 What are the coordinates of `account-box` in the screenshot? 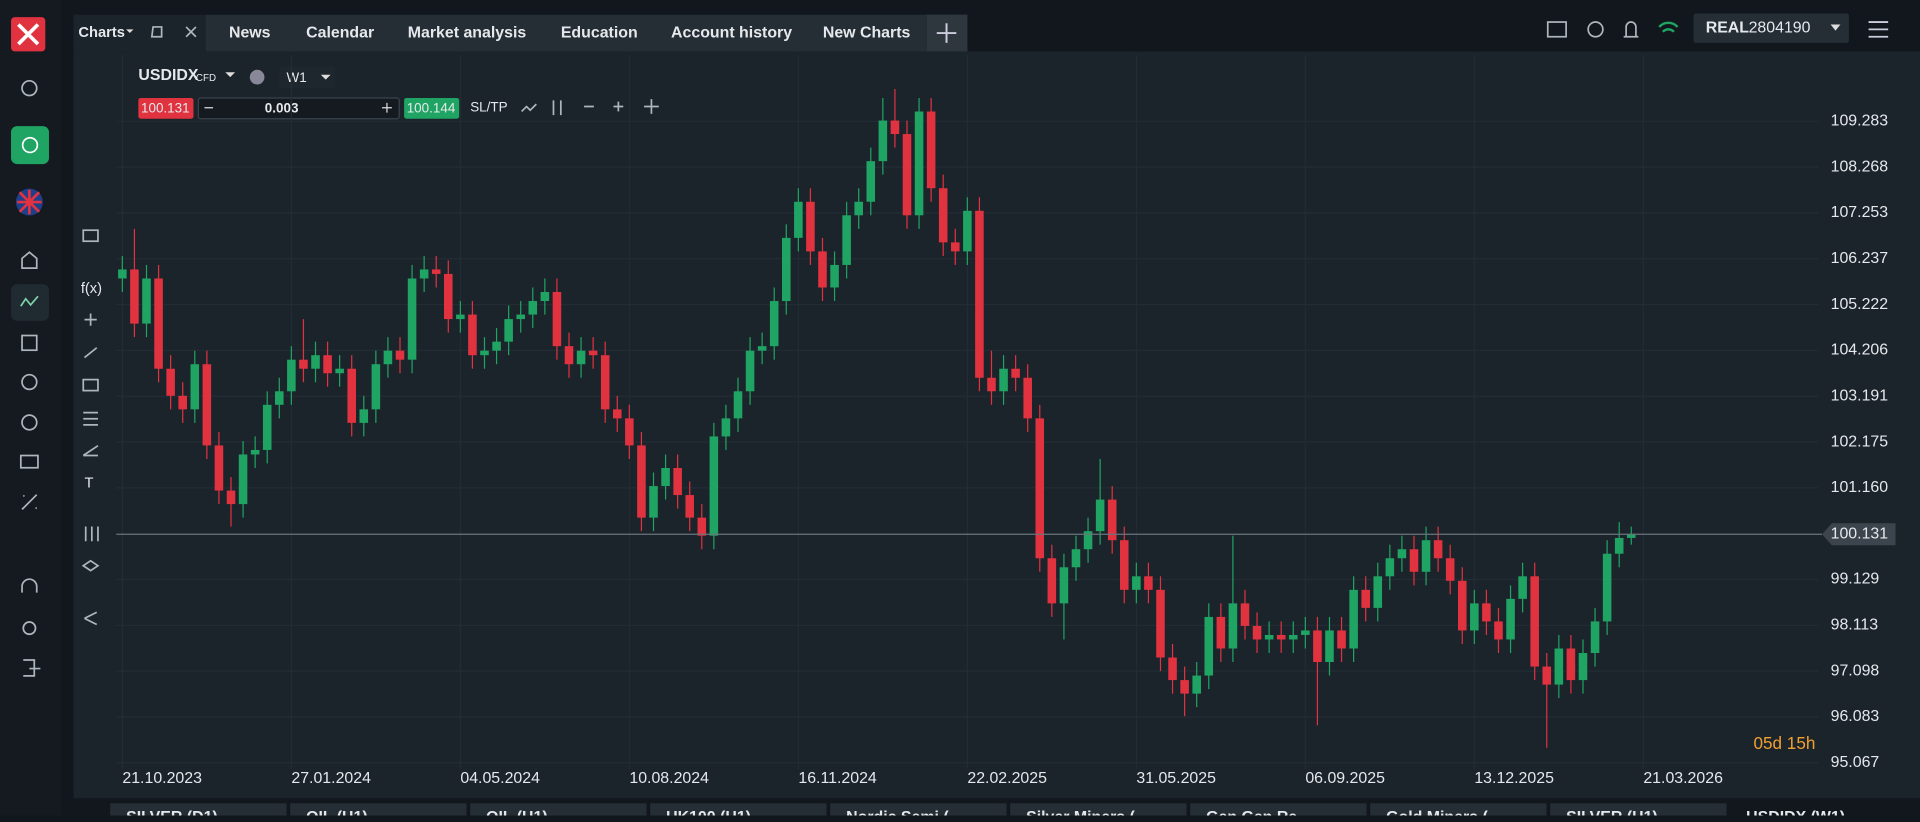 It's located at (1771, 28).